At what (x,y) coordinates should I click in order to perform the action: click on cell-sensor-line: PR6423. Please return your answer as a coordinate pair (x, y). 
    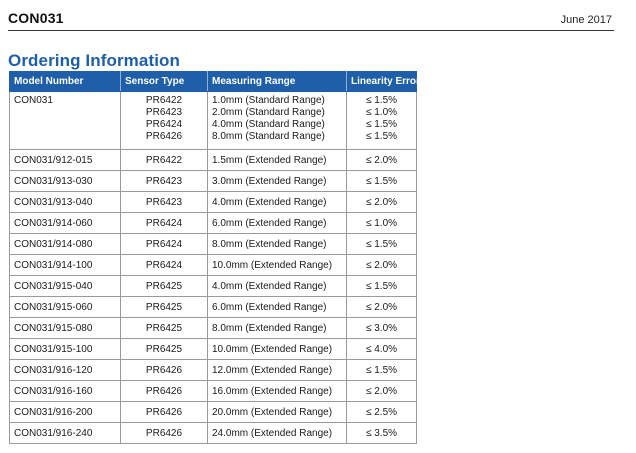
    Looking at the image, I should click on (164, 112).